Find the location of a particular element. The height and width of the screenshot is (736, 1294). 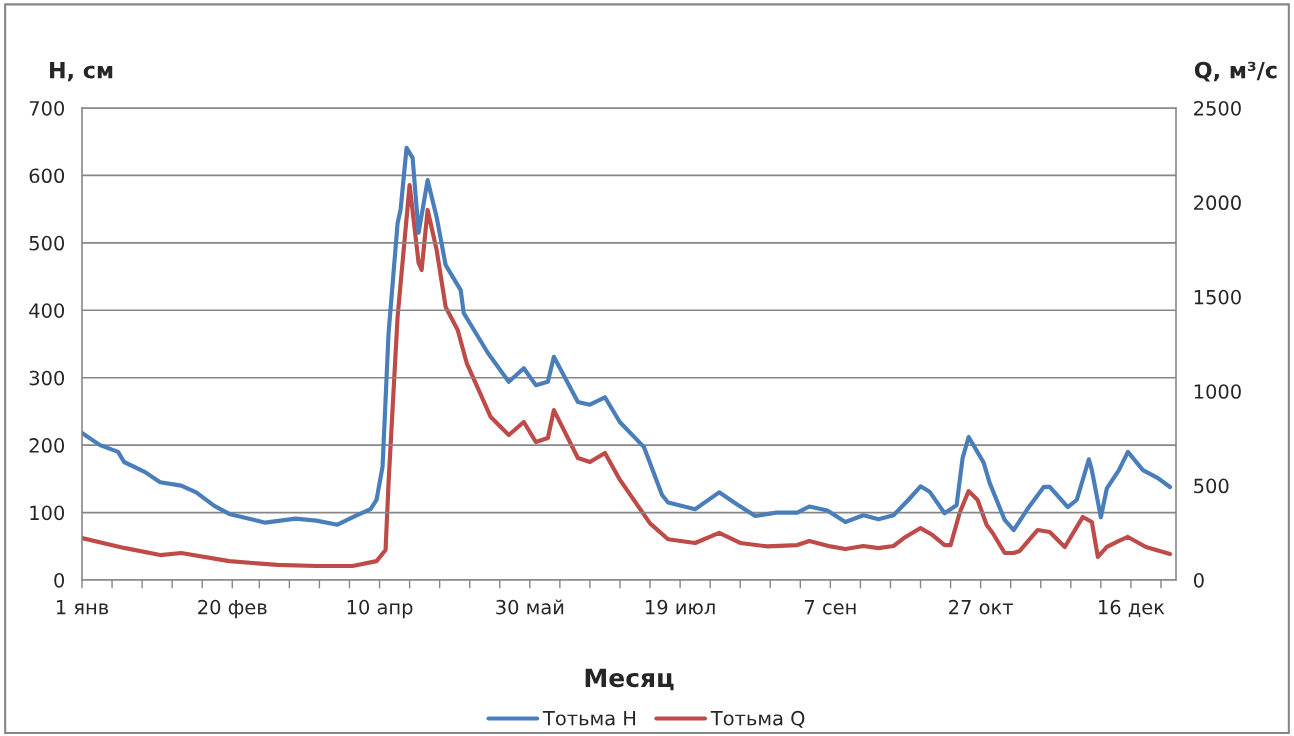

x-axis-title: Месяц is located at coordinates (629, 679).